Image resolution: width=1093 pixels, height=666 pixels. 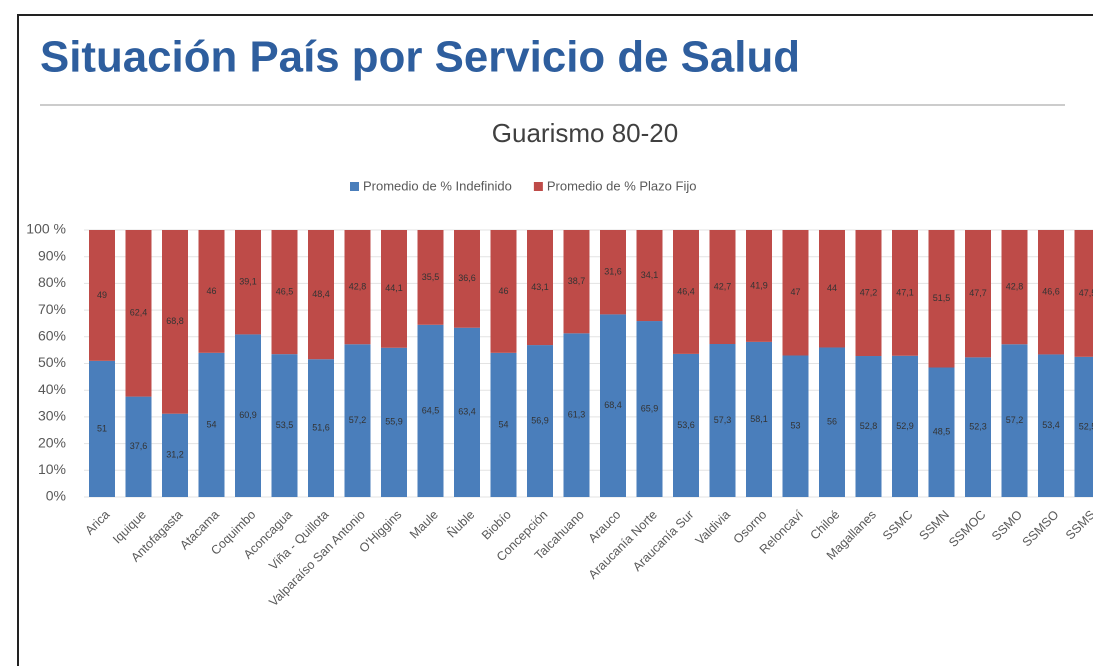 What do you see at coordinates (869, 426) in the screenshot?
I see `data-label: 52,8` at bounding box center [869, 426].